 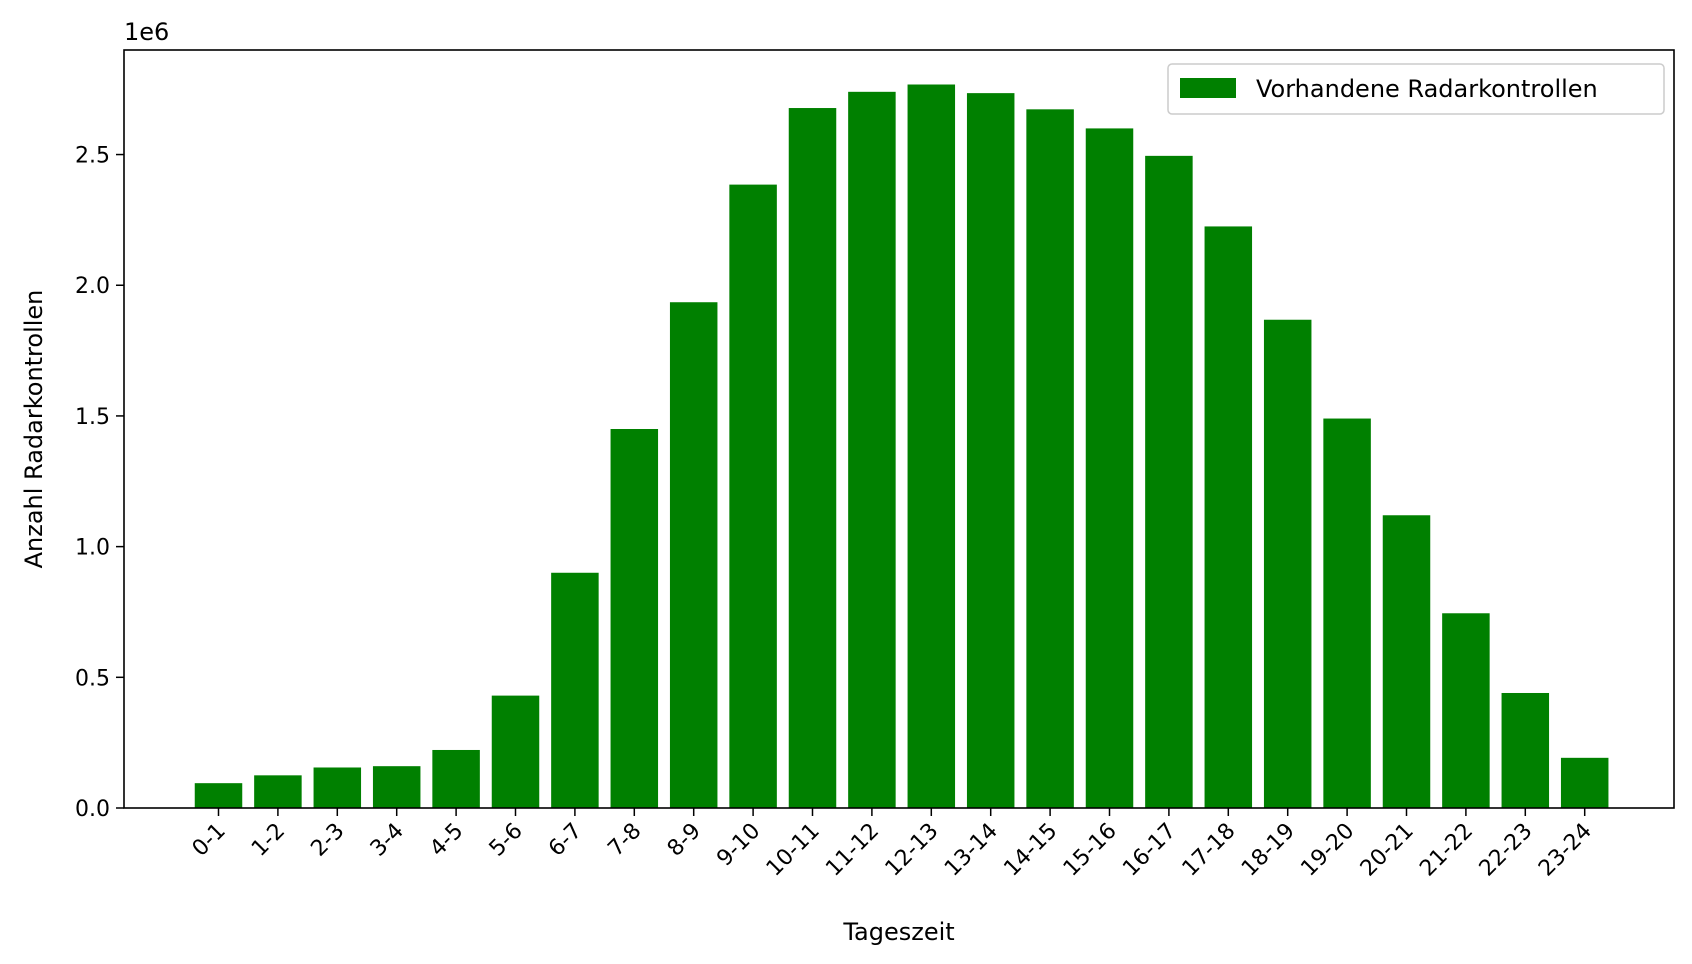 What do you see at coordinates (1209, 850) in the screenshot?
I see `x-tick-label: 17-18` at bounding box center [1209, 850].